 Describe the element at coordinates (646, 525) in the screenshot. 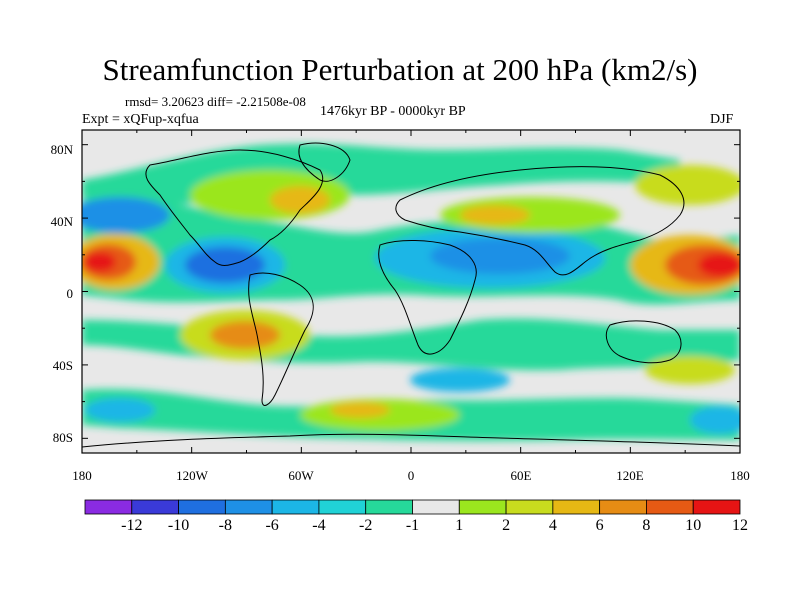

I see `colorbar-label: 8` at that location.